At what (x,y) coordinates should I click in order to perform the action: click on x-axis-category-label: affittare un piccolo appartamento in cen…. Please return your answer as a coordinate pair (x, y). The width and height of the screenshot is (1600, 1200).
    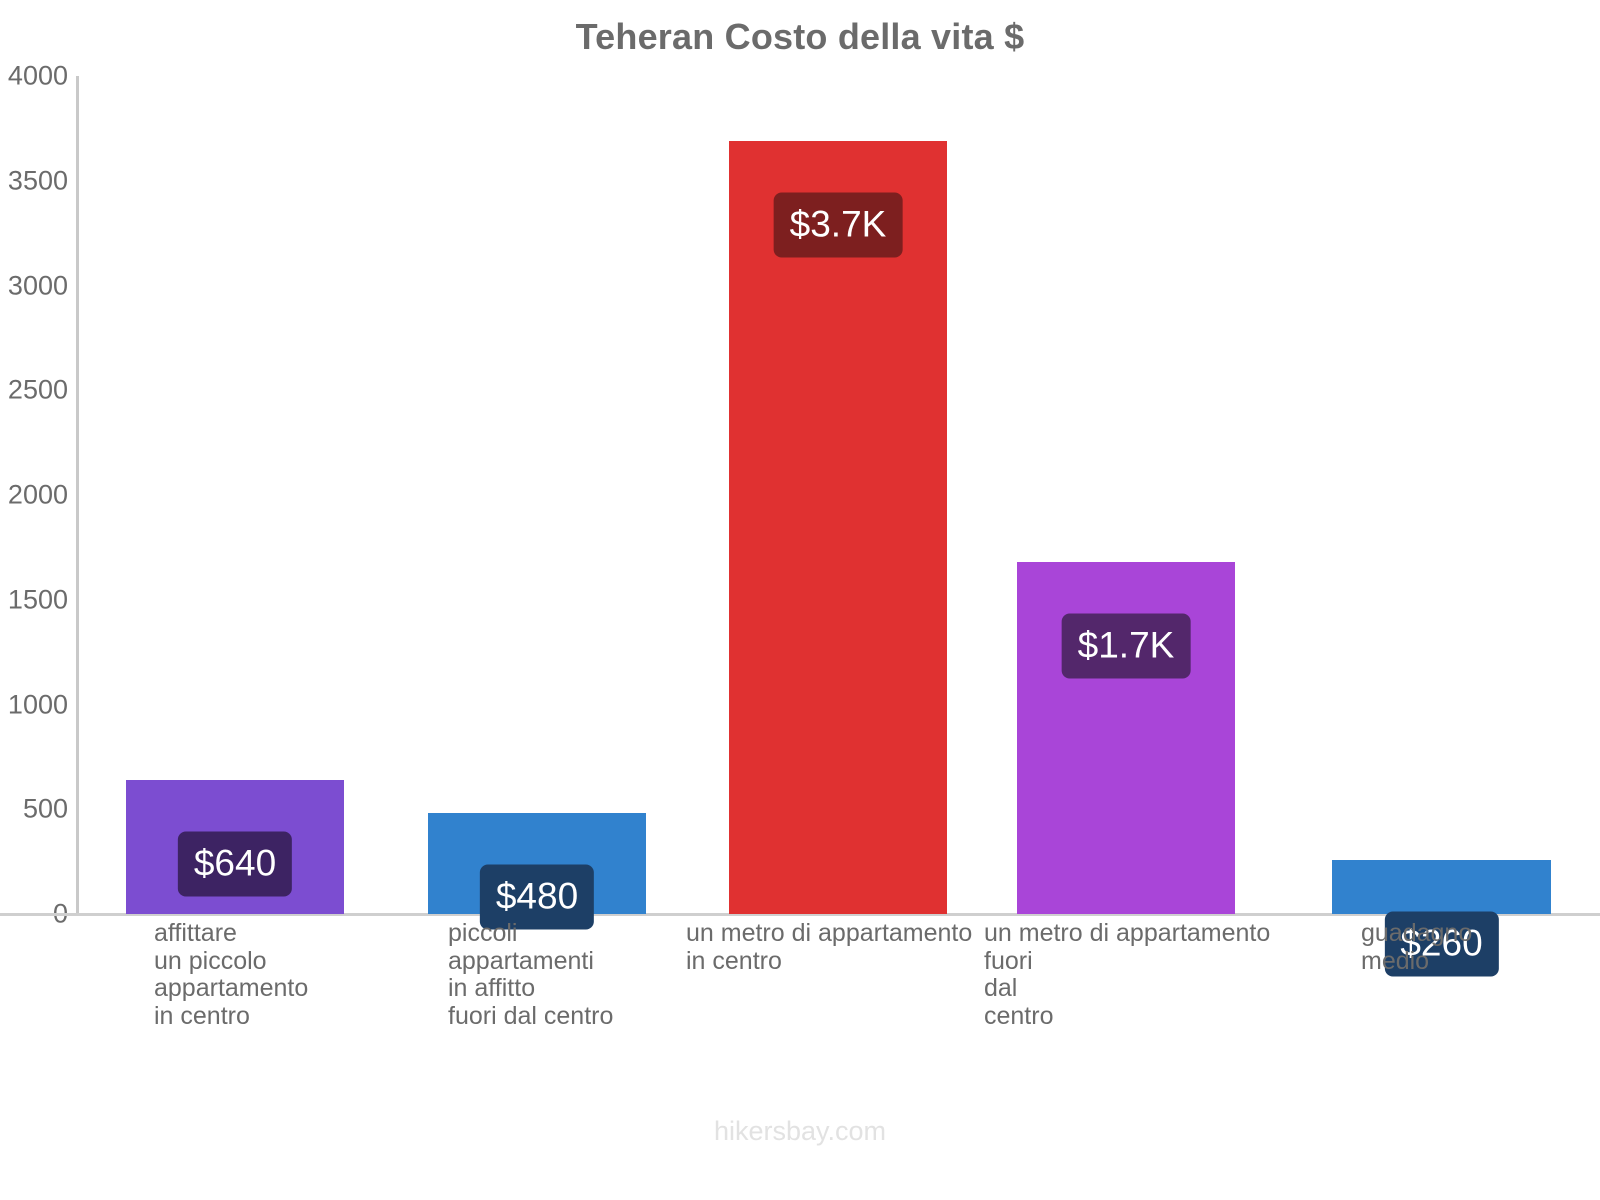
    Looking at the image, I should click on (231, 974).